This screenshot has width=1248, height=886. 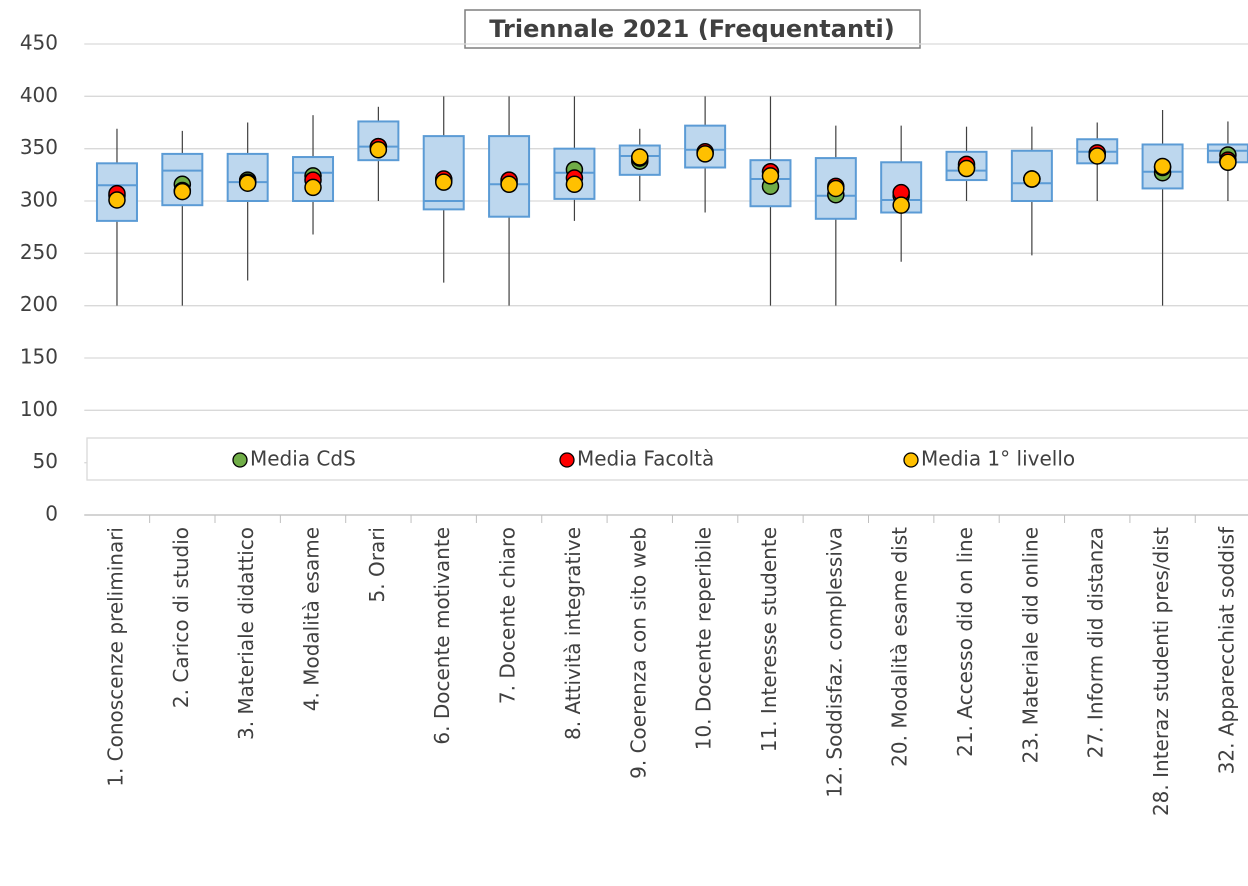 I want to click on x-tick-label: 9. Coerenza con sito web, so click(x=638, y=653).